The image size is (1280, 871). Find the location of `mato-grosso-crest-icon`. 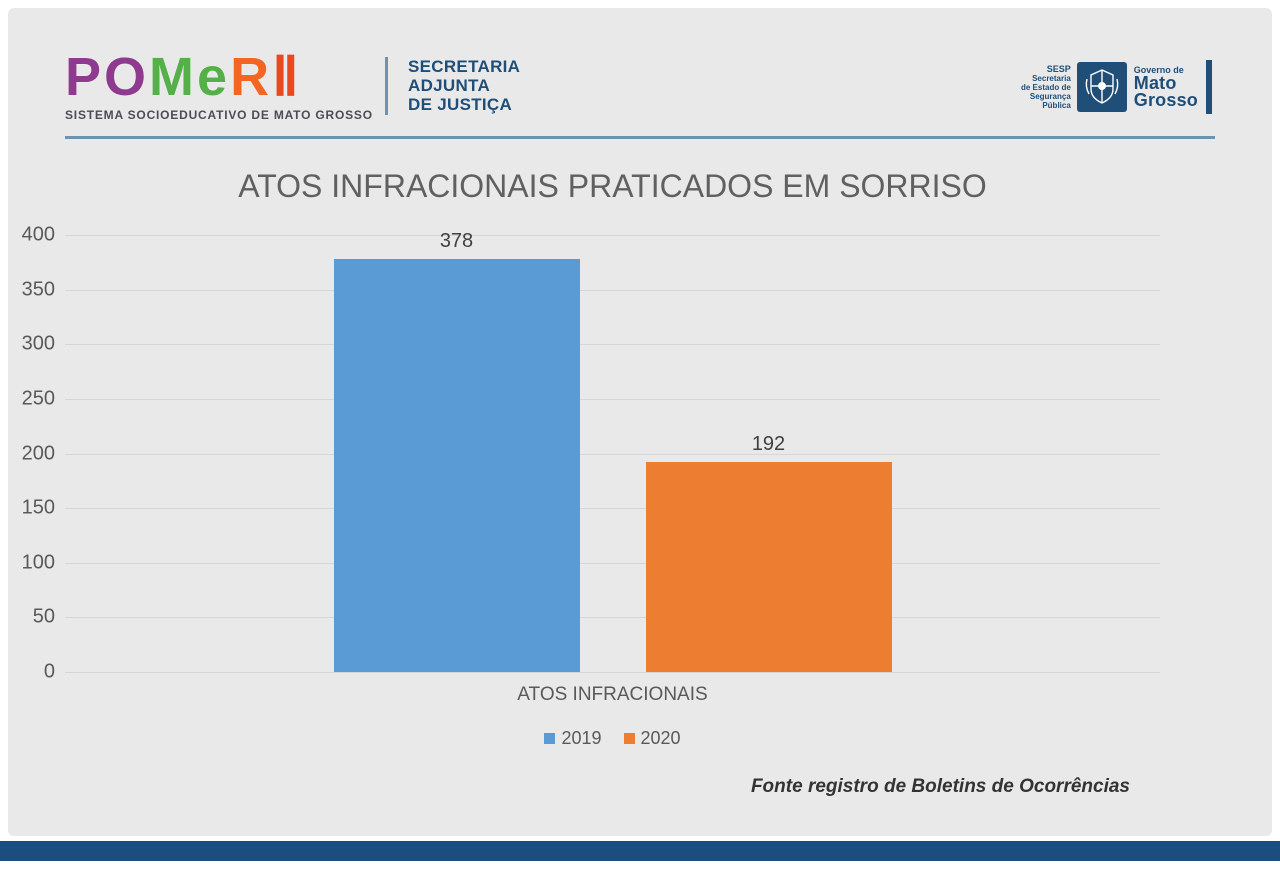

mato-grosso-crest-icon is located at coordinates (1101, 87).